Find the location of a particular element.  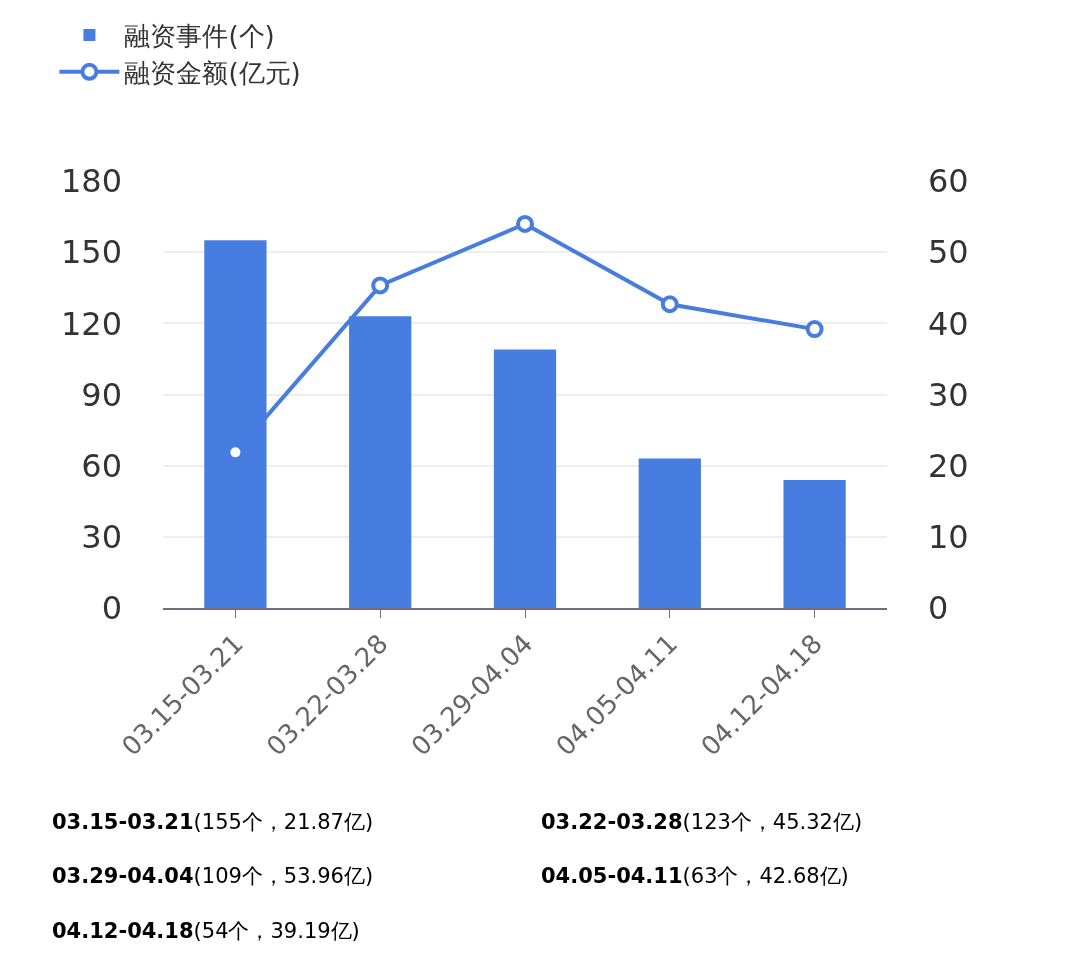

y2-tick-label: 30 is located at coordinates (948, 394).